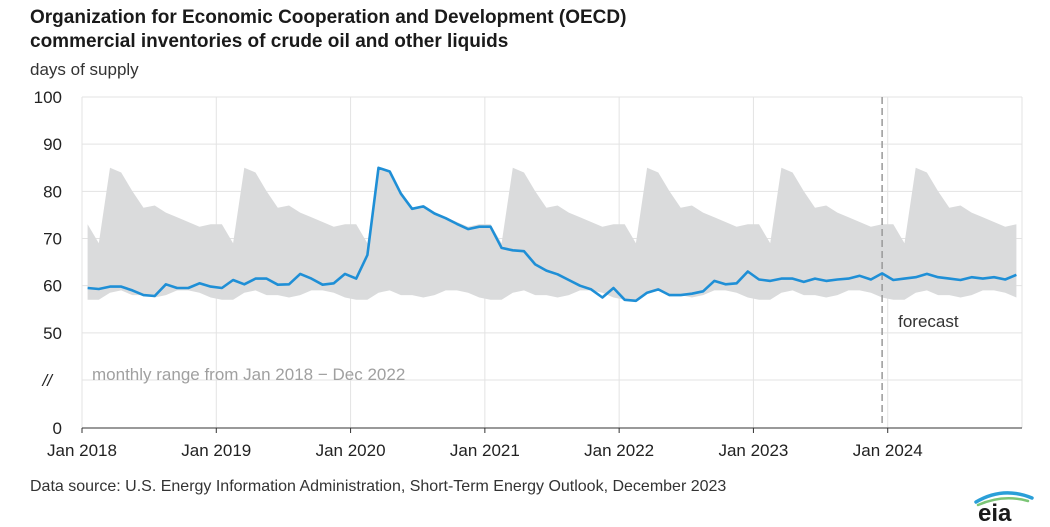  Describe the element at coordinates (888, 450) in the screenshot. I see `x-tick-label: Jan 2024` at that location.